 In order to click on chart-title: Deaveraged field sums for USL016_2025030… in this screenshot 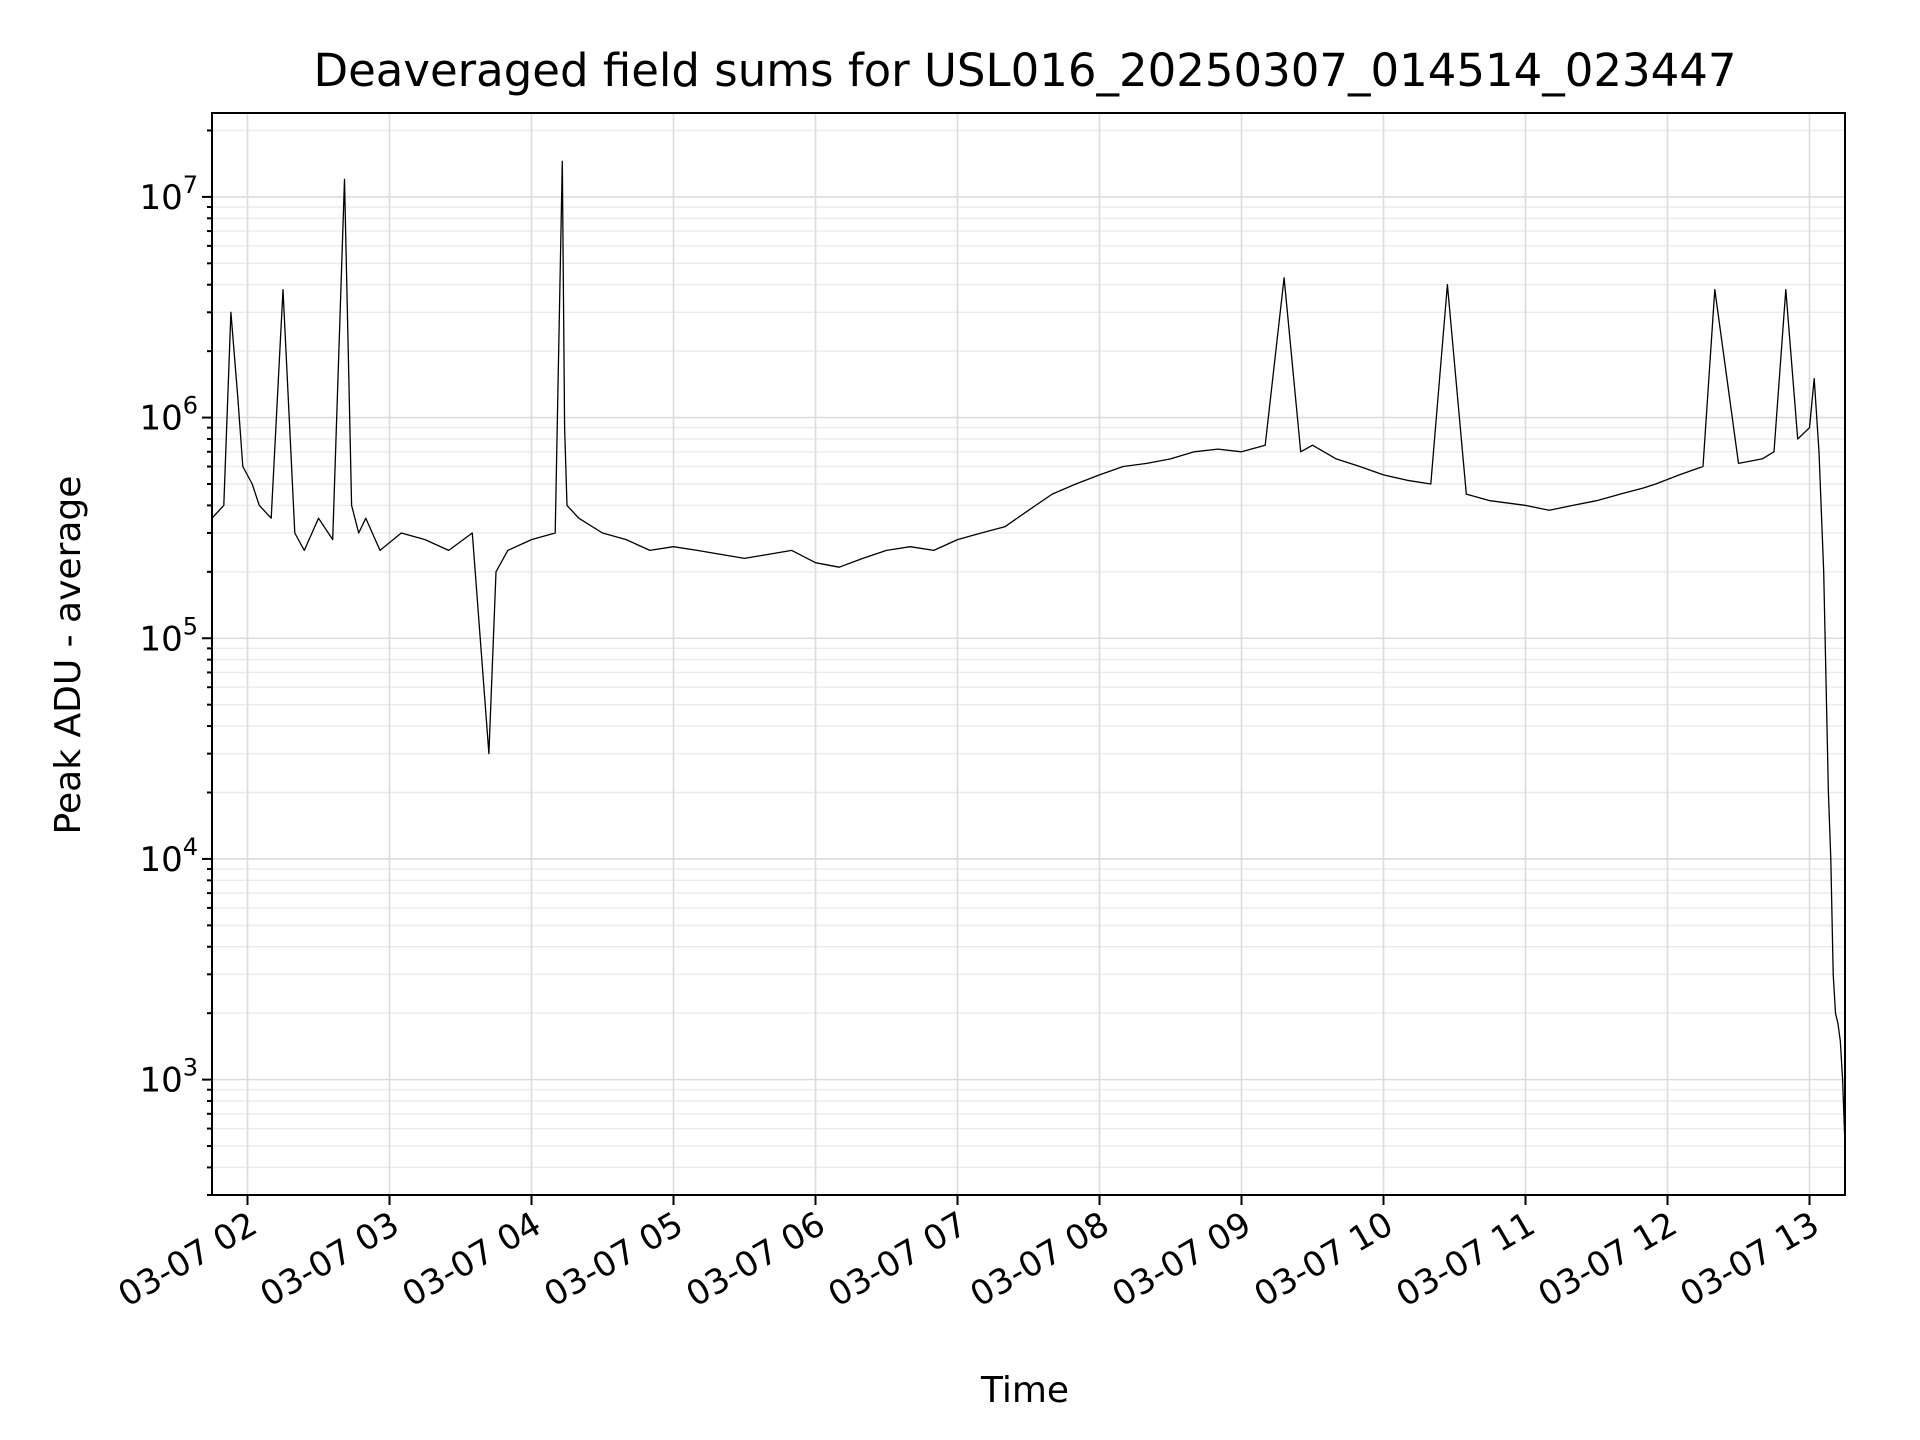, I will do `click(1024, 70)`.